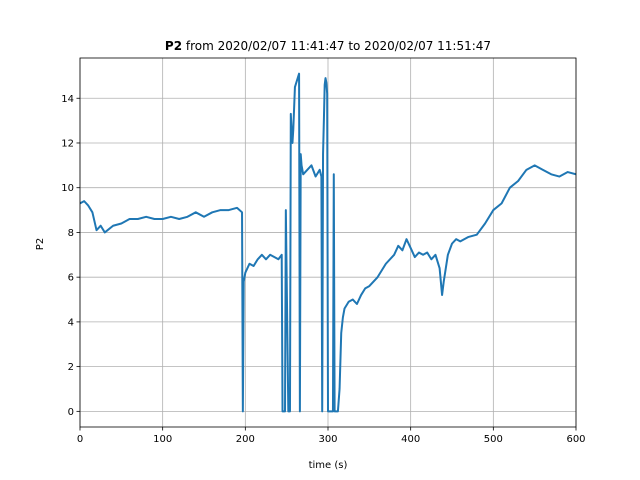 This screenshot has width=640, height=480. What do you see at coordinates (71, 322) in the screenshot?
I see `y-tick-label: 4` at bounding box center [71, 322].